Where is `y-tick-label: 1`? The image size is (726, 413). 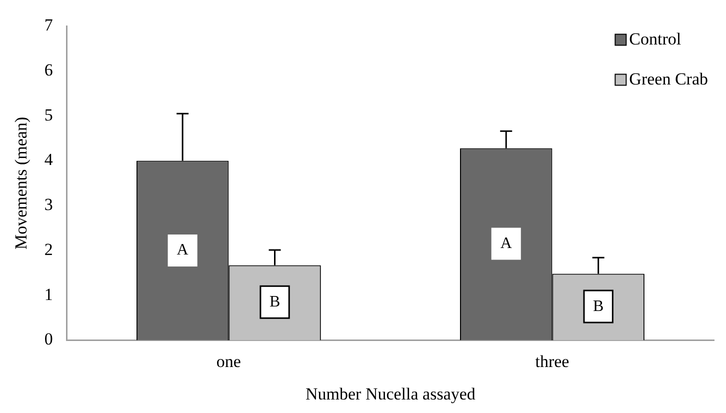 y-tick-label: 1 is located at coordinates (48, 294).